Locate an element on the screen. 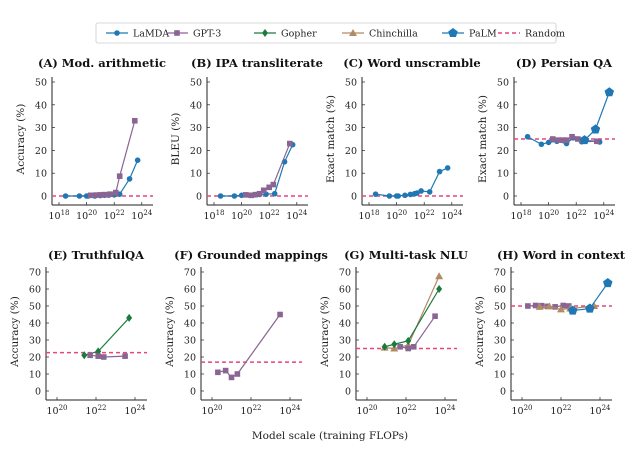 The height and width of the screenshot is (451, 636). y-axis-label: Exact match (%) is located at coordinates (483, 139).